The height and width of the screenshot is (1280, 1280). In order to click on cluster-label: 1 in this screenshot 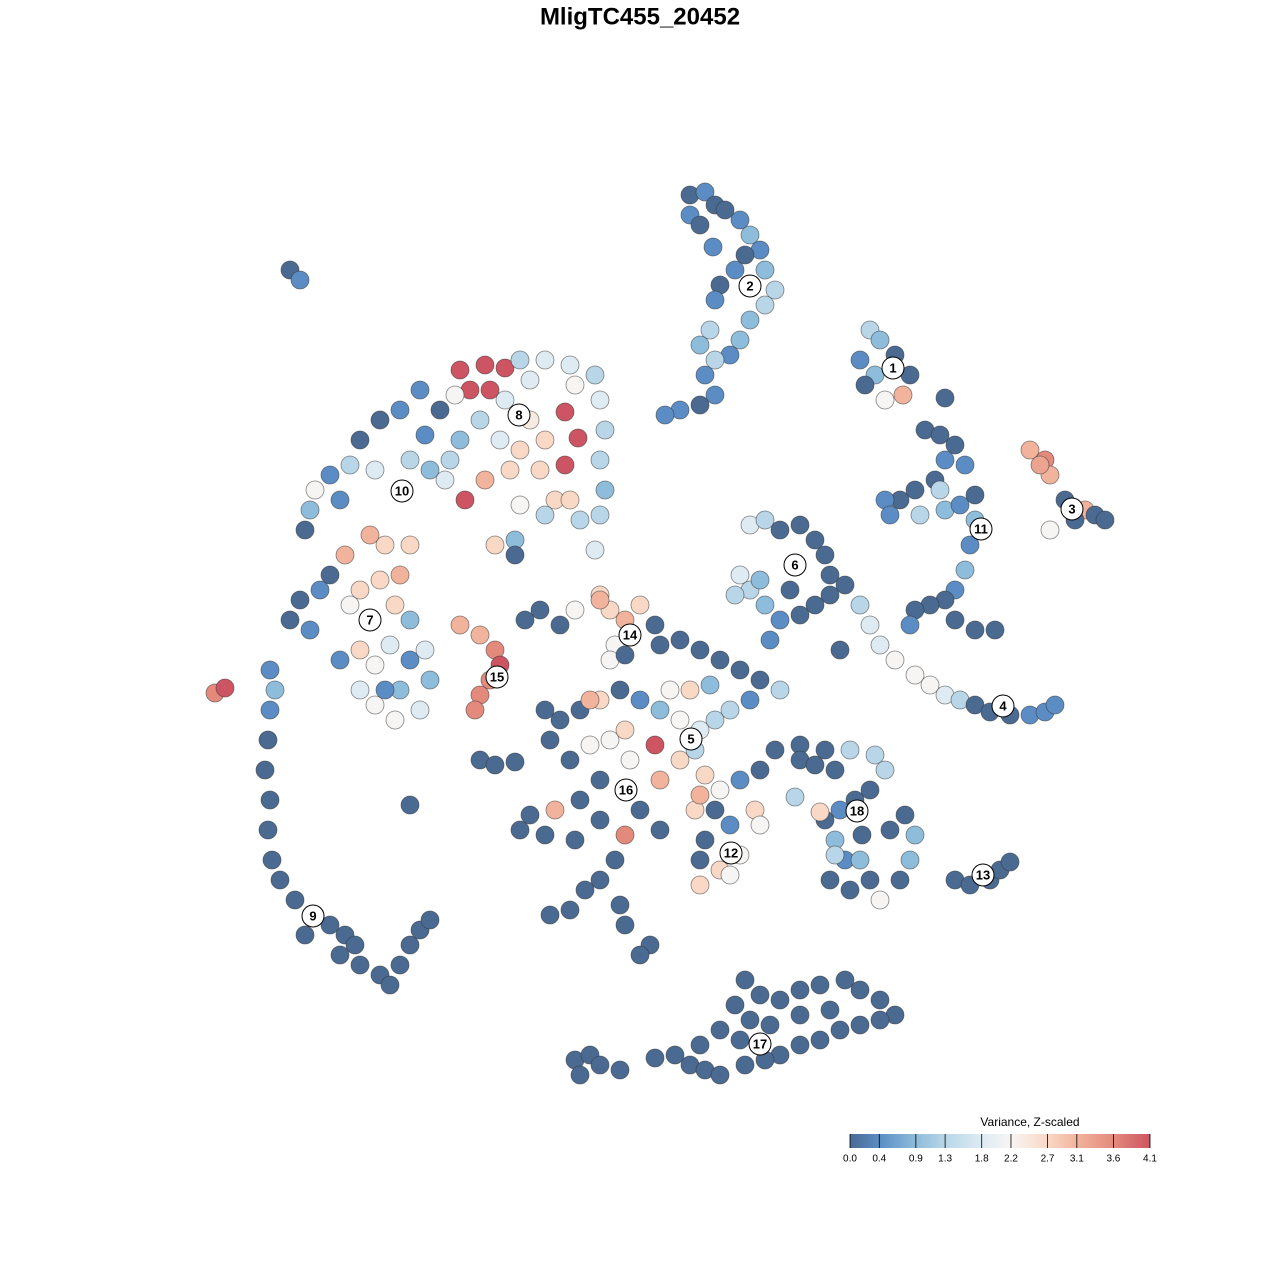, I will do `click(892, 367)`.